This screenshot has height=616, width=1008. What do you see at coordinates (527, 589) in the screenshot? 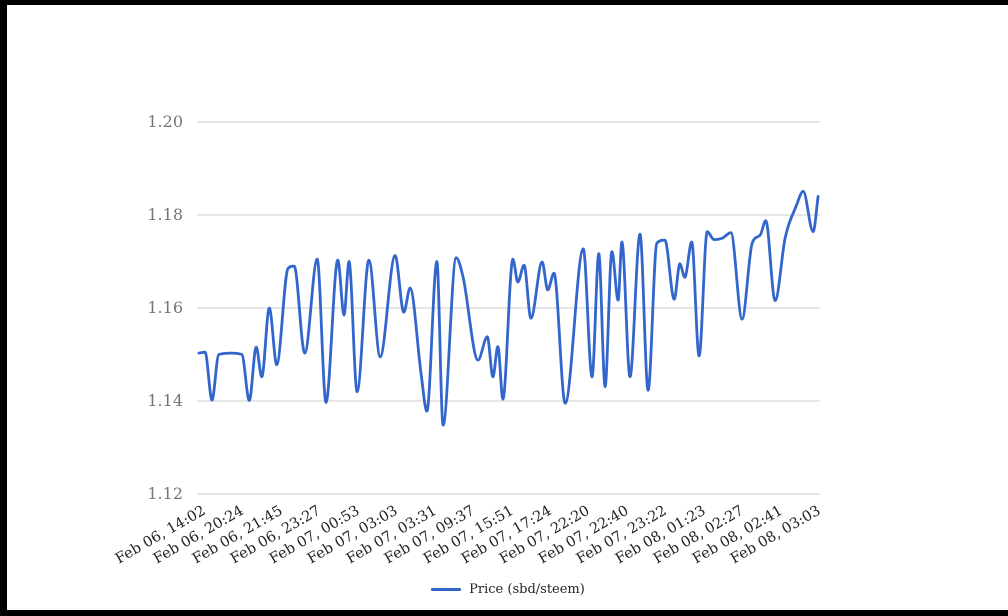
I see `legend-series-label: Price (sbd/steem)` at bounding box center [527, 589].